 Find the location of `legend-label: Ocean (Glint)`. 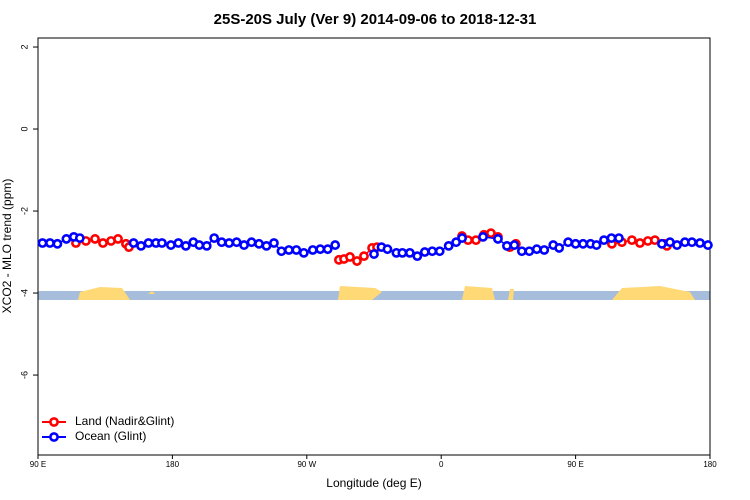

legend-label: Ocean (Glint) is located at coordinates (110, 436).